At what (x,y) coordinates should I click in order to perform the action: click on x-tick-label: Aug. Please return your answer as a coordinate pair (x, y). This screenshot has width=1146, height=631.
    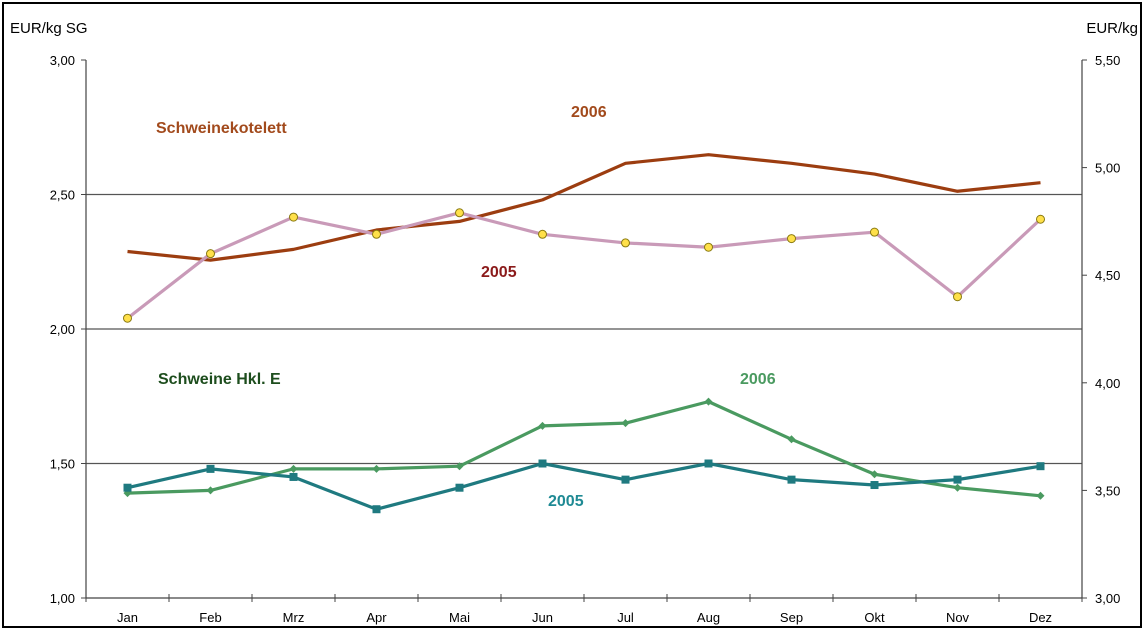
    Looking at the image, I should click on (708, 617).